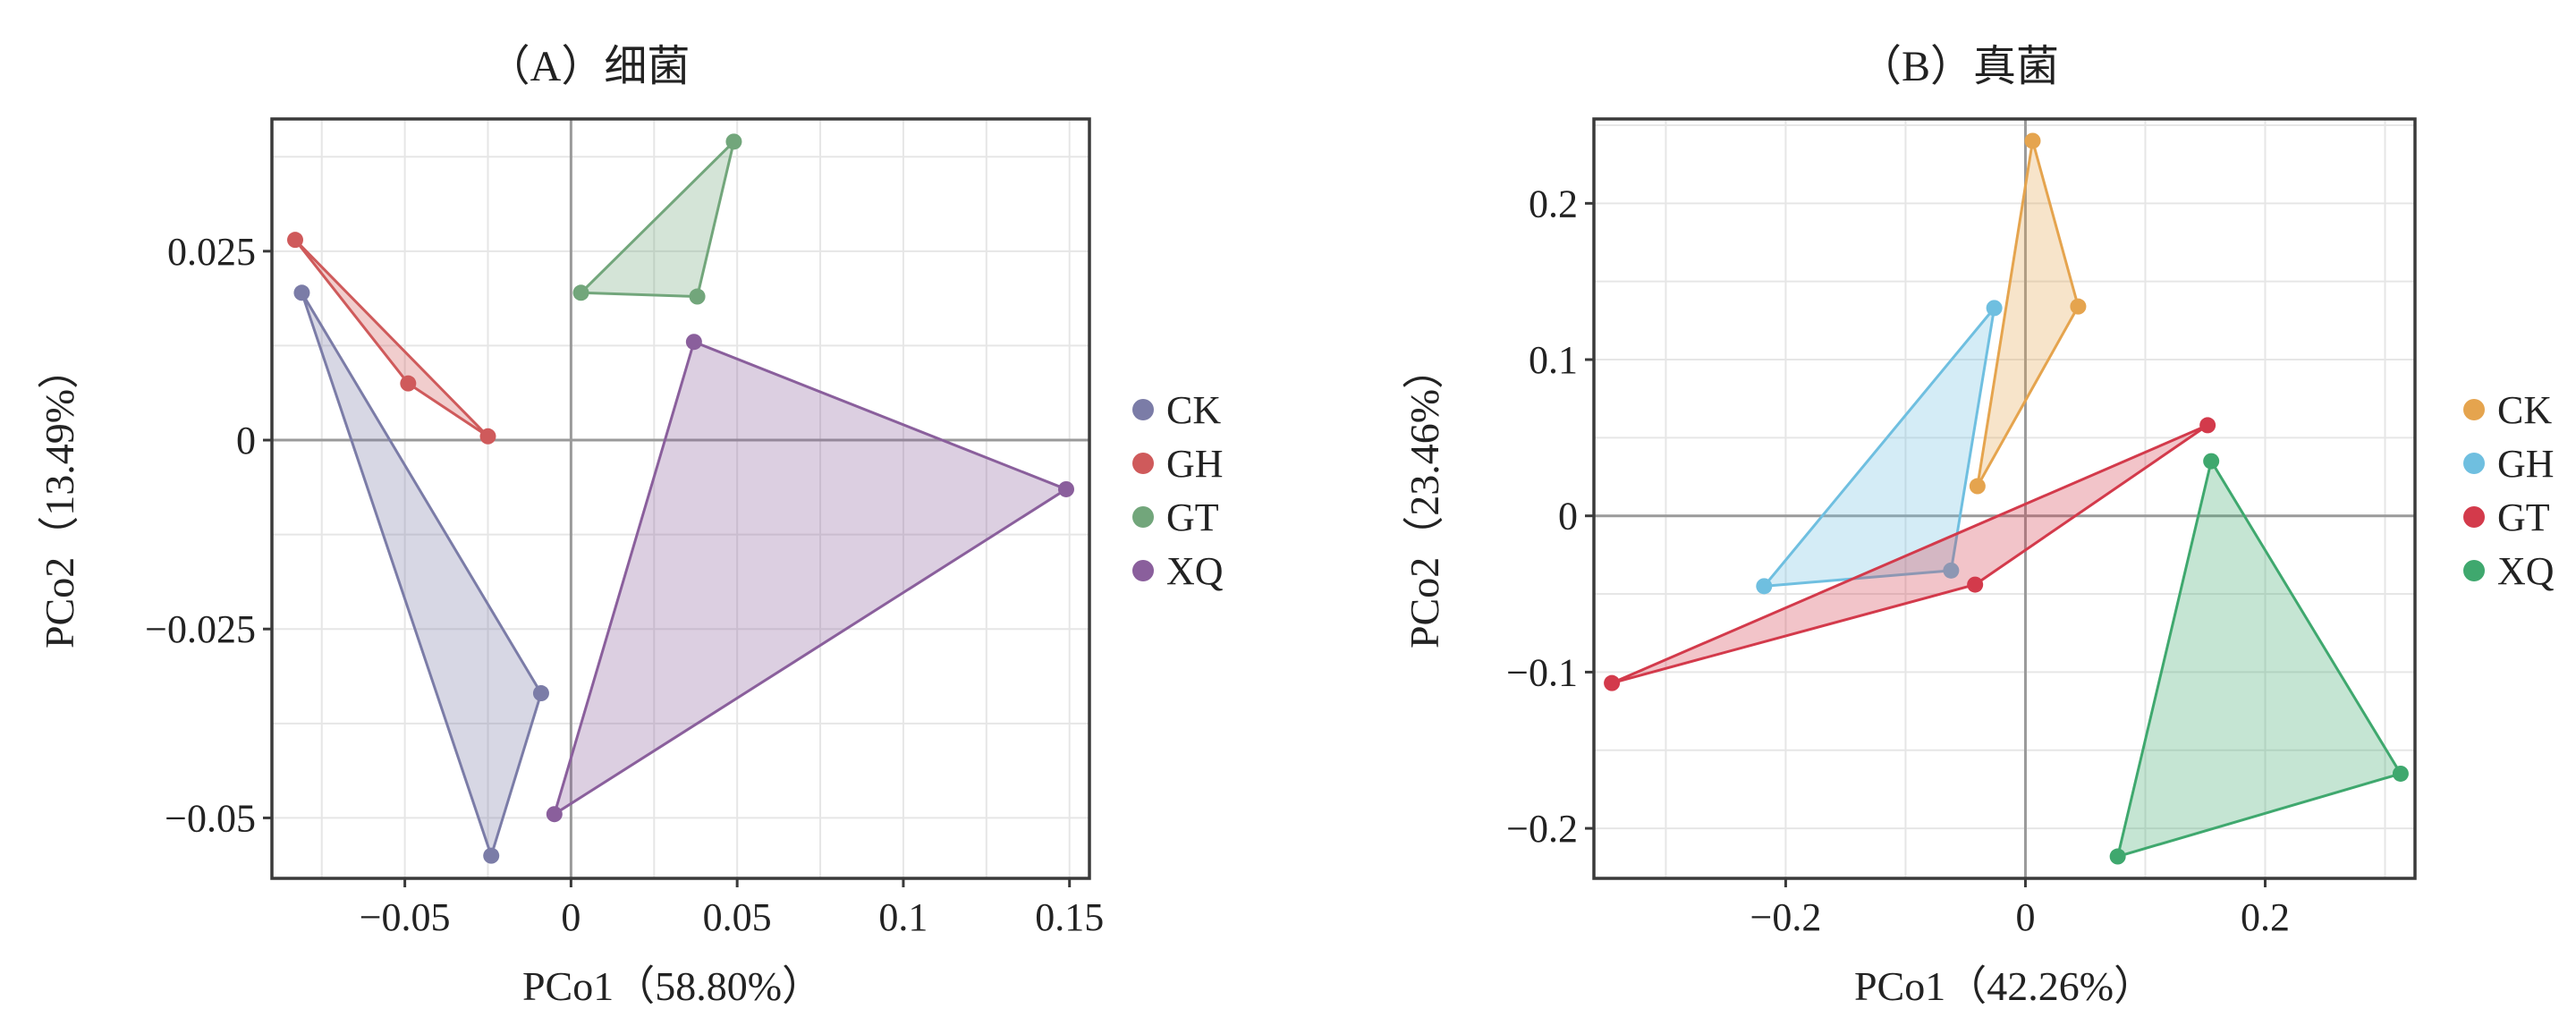  I want to click on y-tick-label: −0.1, so click(1542, 672).